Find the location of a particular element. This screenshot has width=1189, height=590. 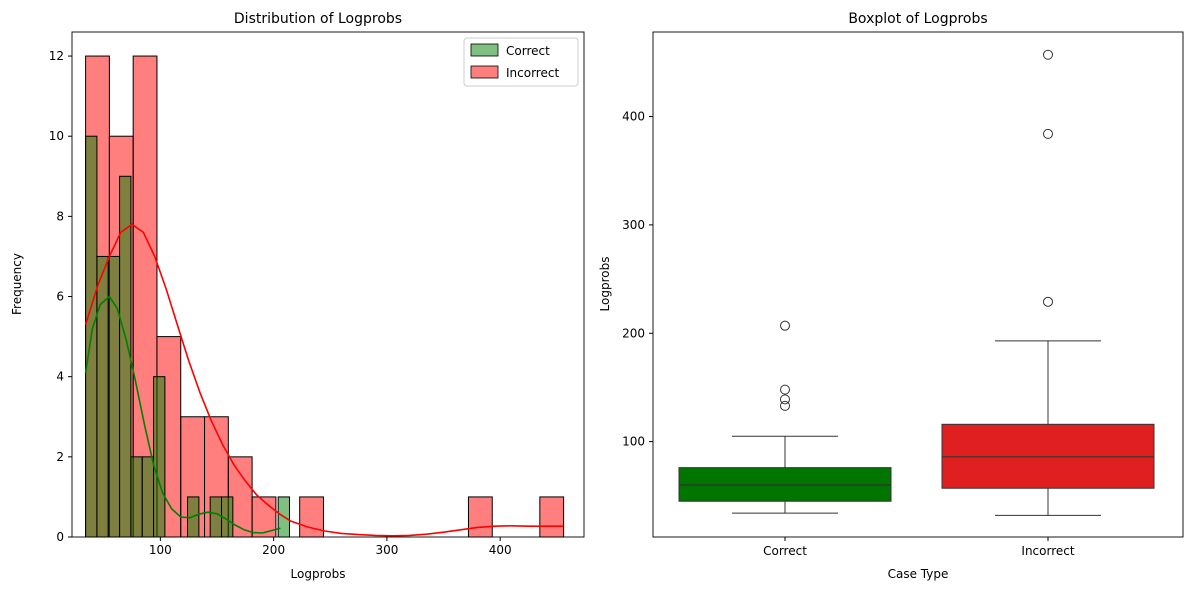

y-tick-label: 200 is located at coordinates (633, 333).